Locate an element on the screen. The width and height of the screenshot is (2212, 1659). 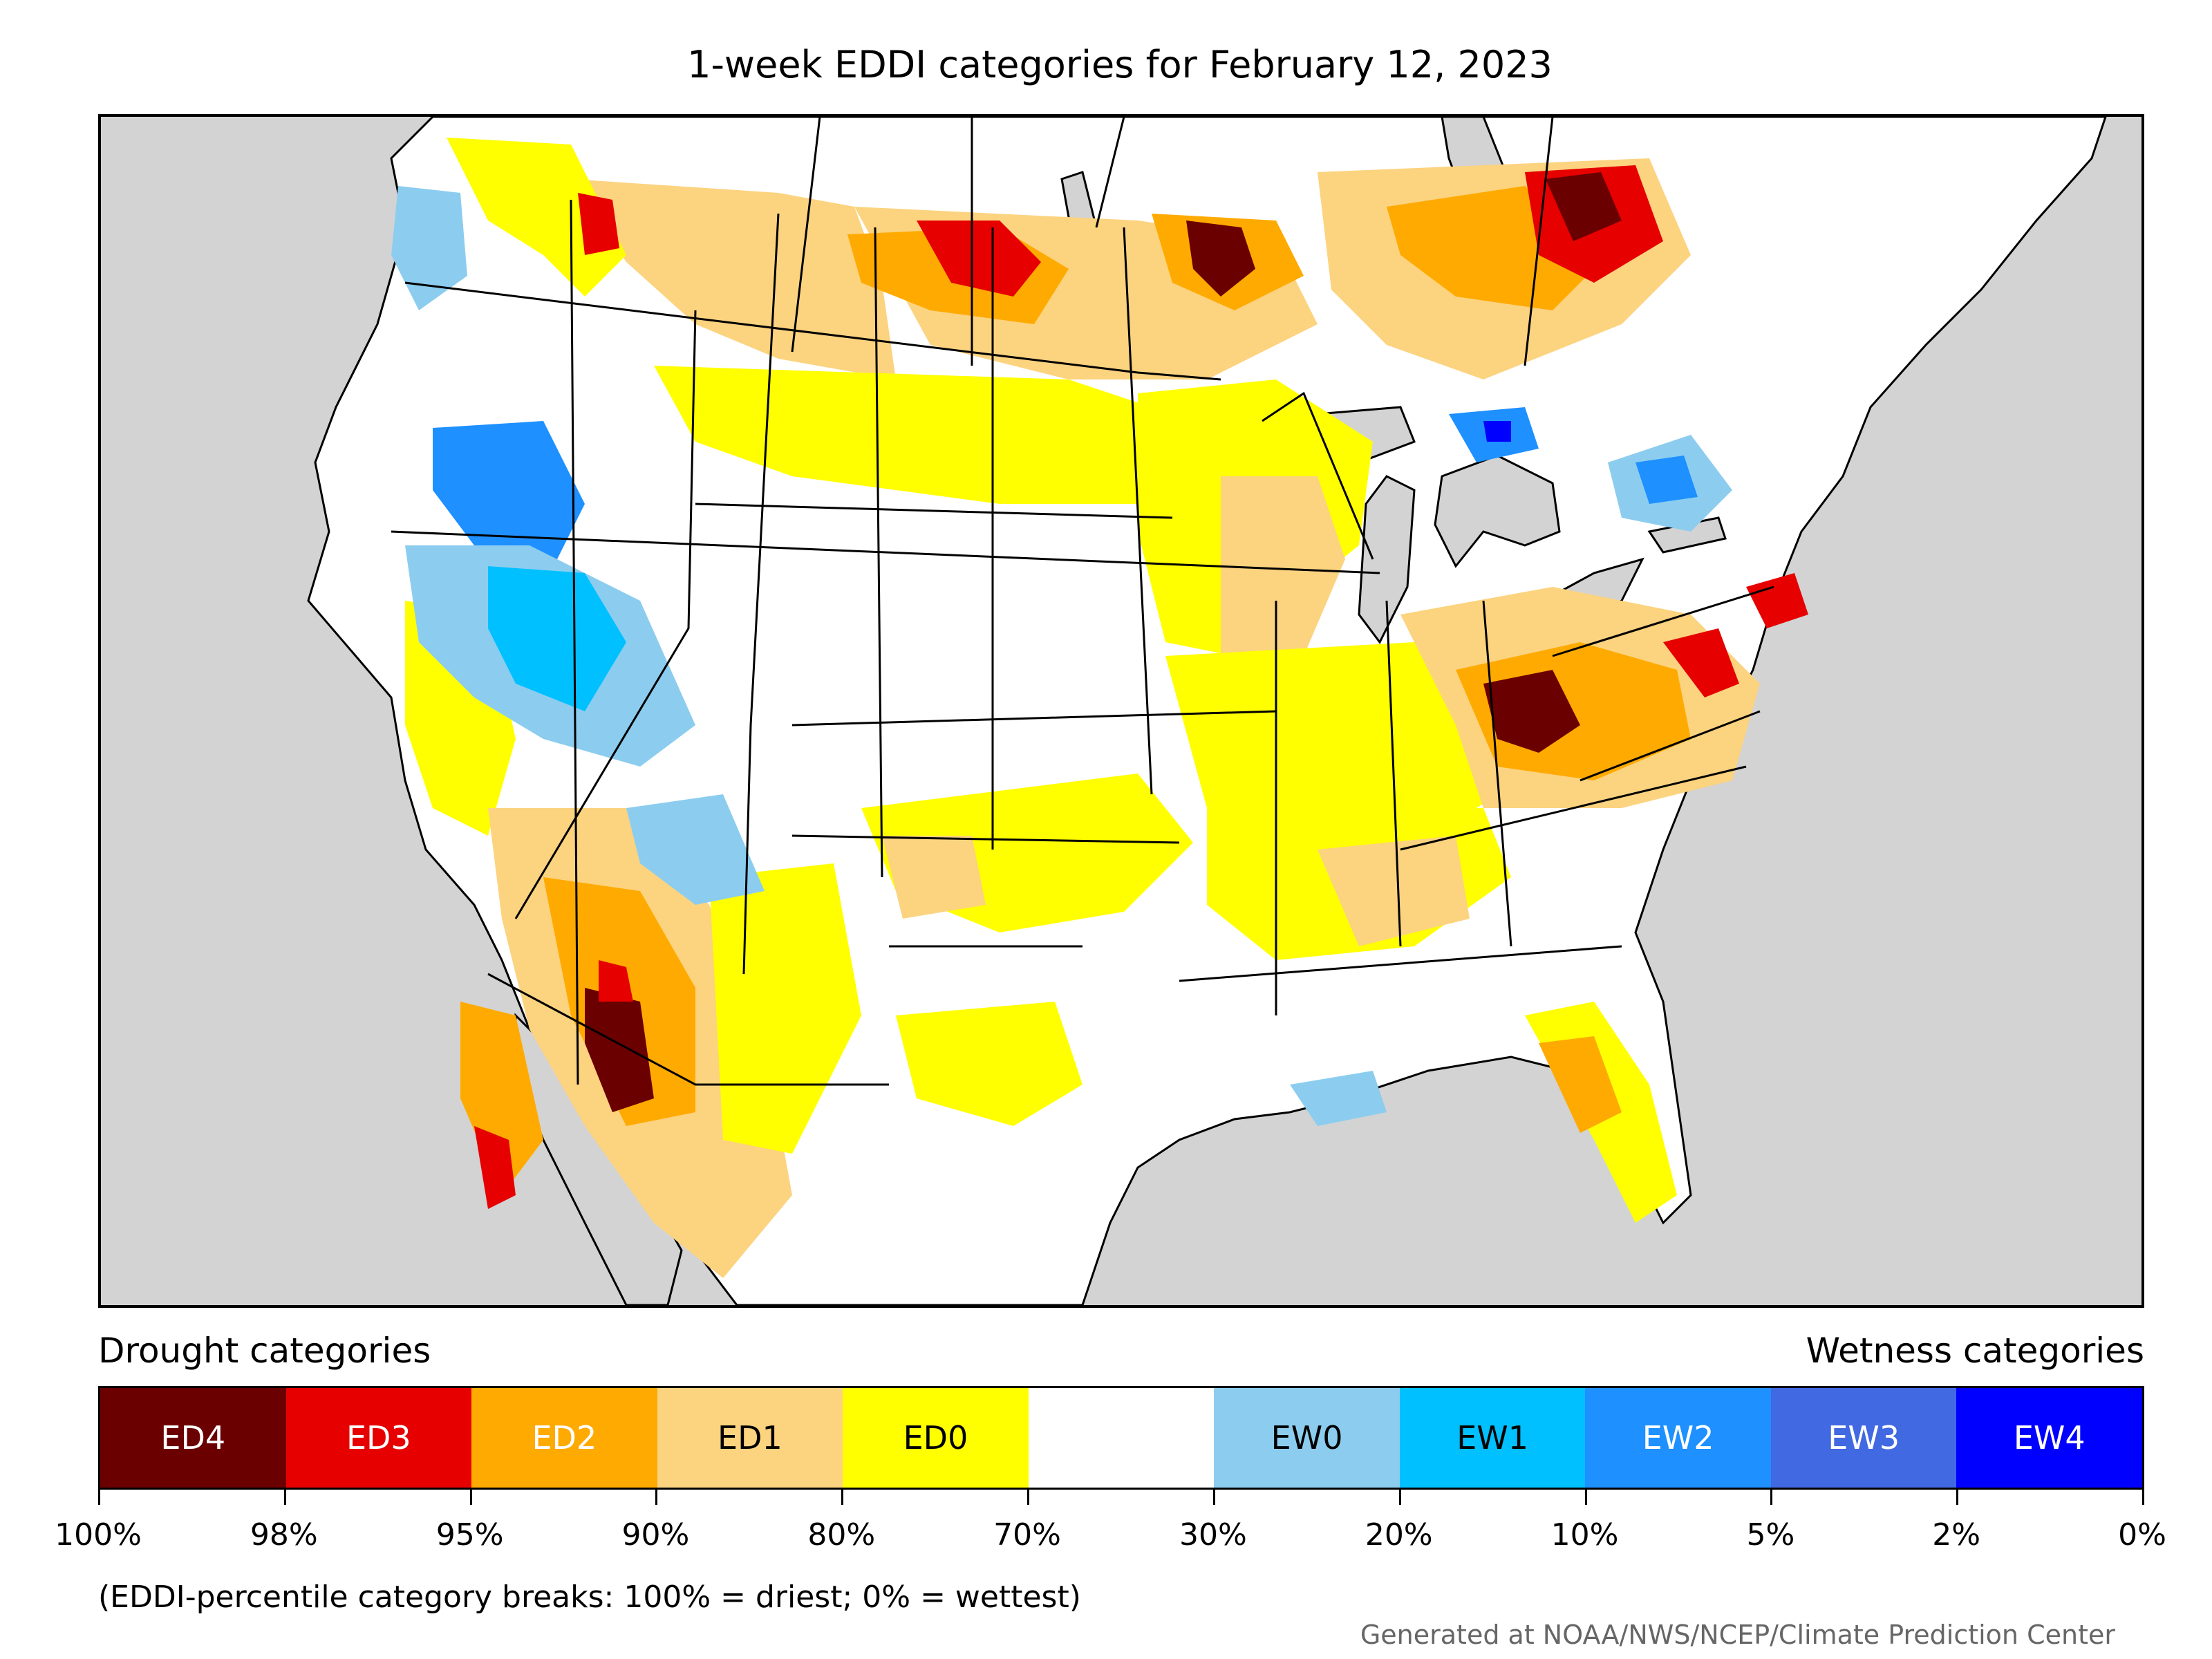
tick-label: 90% is located at coordinates (656, 1535).